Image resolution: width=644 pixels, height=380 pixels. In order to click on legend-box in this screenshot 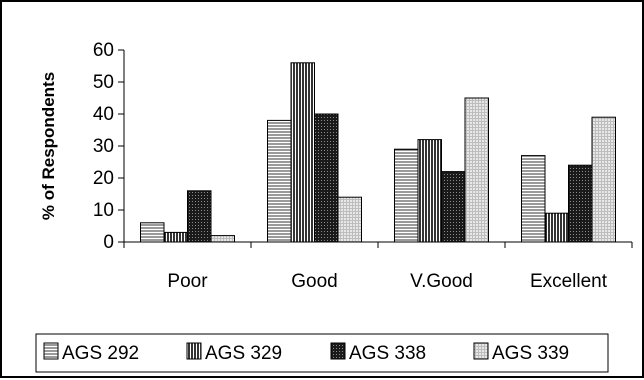, I will do `click(322, 353)`.